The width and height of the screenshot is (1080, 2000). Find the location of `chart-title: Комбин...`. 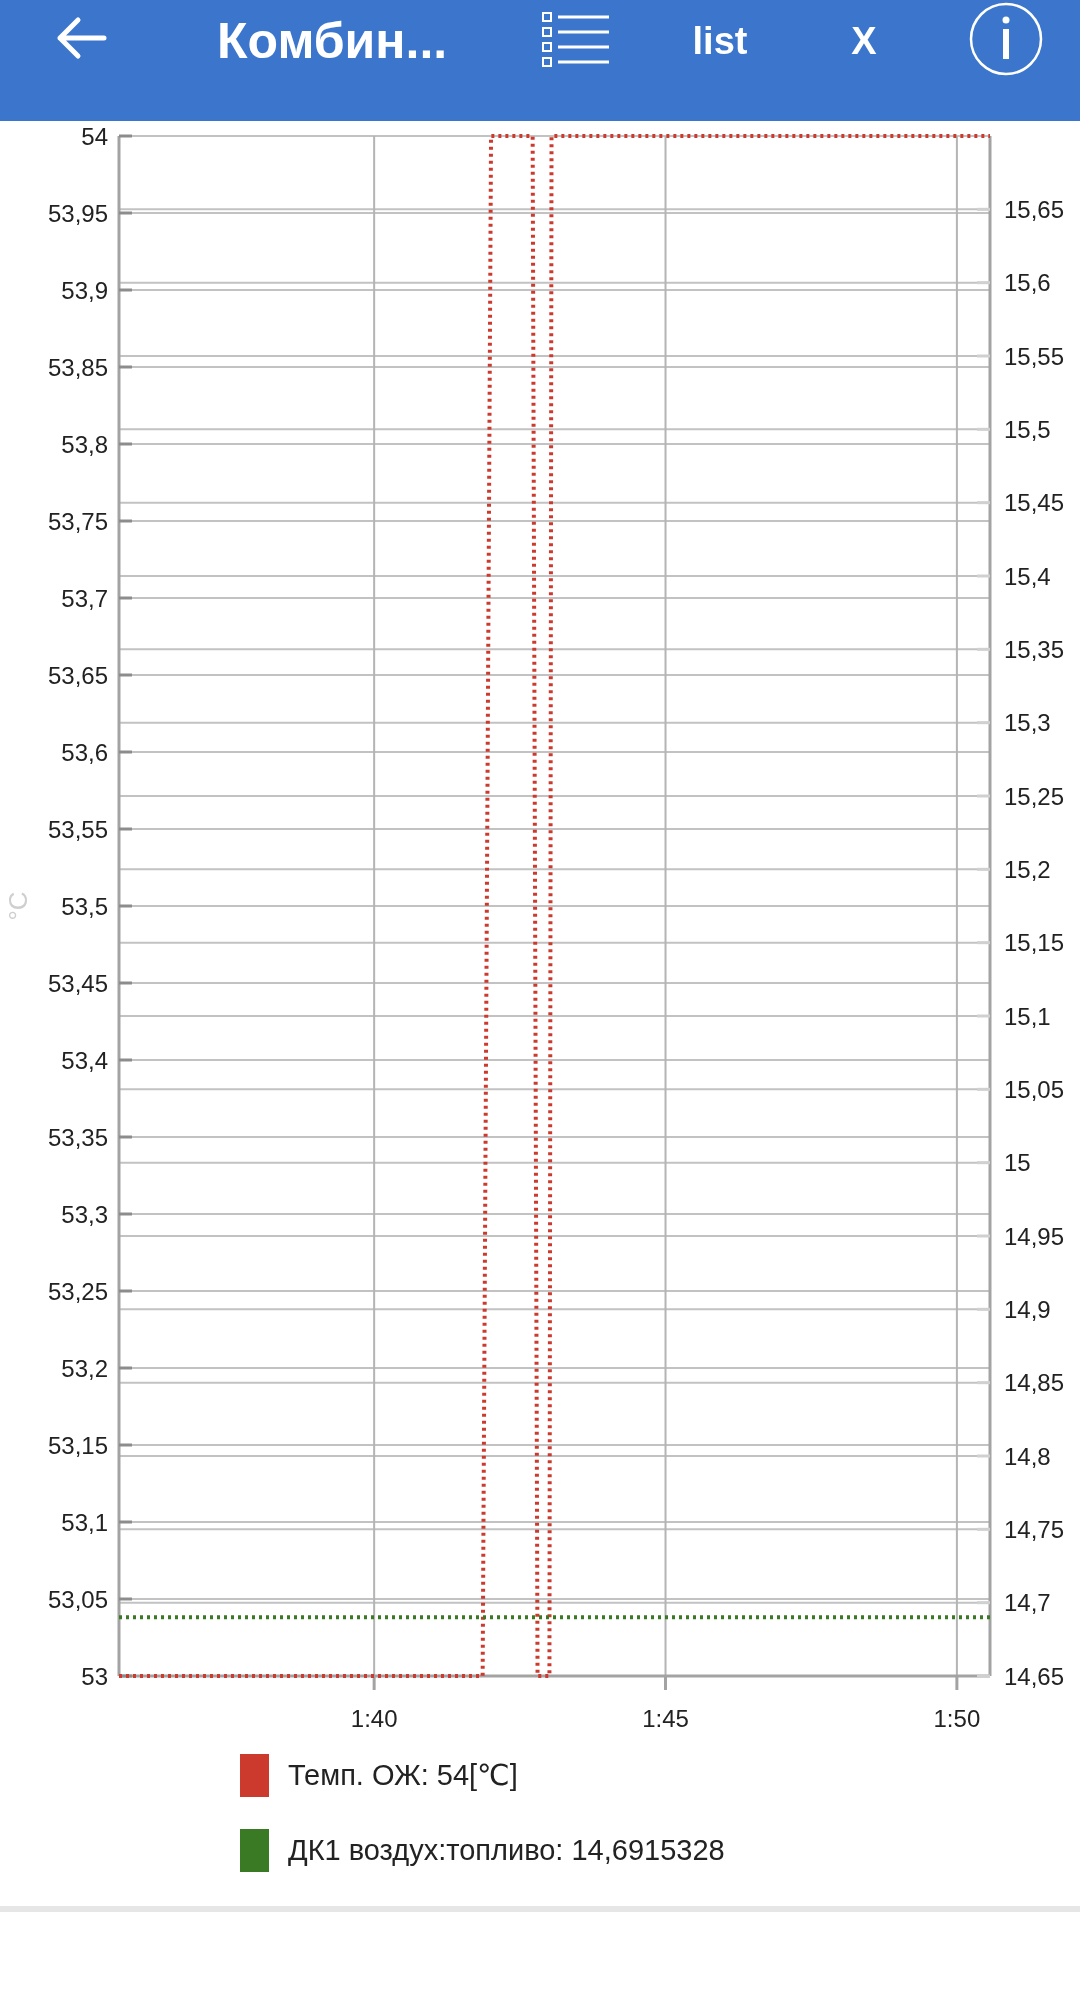

chart-title: Комбин... is located at coordinates (332, 41).